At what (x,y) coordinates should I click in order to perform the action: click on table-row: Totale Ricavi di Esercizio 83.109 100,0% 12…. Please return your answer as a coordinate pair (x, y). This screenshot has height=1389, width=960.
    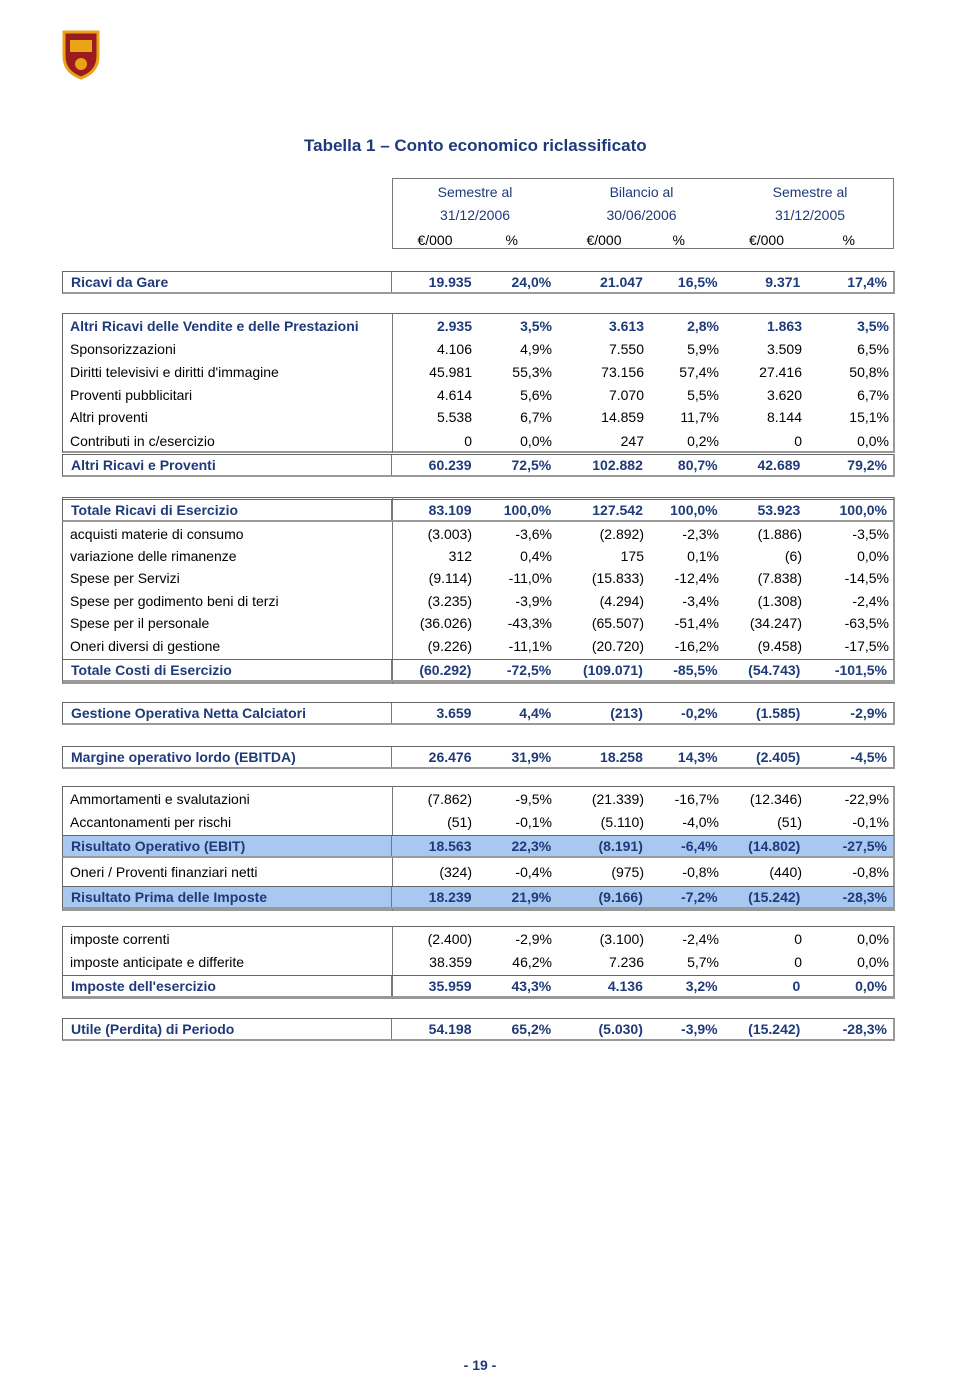
    Looking at the image, I should click on (478, 510).